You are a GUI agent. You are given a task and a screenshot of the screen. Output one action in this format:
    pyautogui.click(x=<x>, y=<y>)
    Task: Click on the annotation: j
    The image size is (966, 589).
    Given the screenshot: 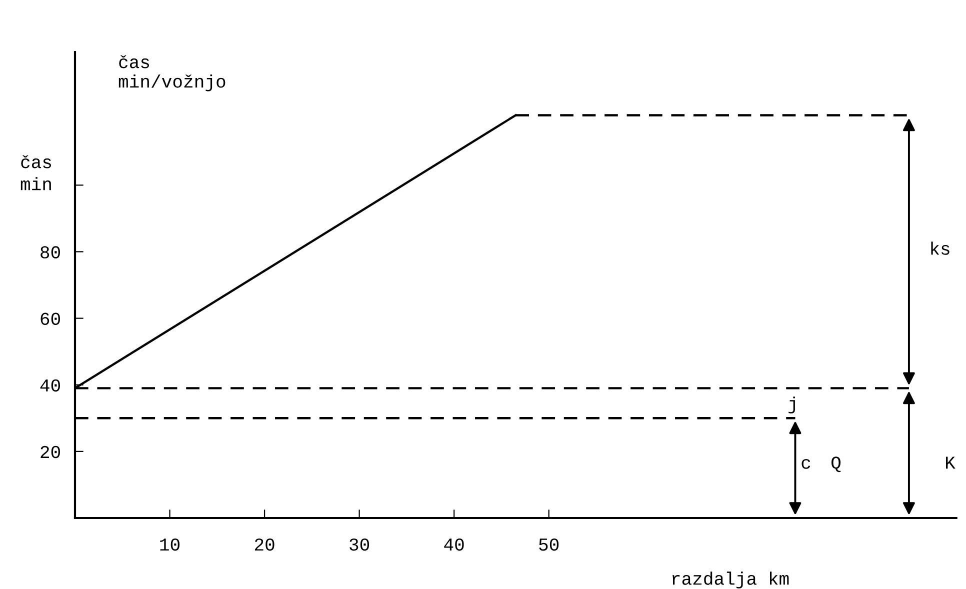 What is the action you would take?
    pyautogui.click(x=791, y=405)
    